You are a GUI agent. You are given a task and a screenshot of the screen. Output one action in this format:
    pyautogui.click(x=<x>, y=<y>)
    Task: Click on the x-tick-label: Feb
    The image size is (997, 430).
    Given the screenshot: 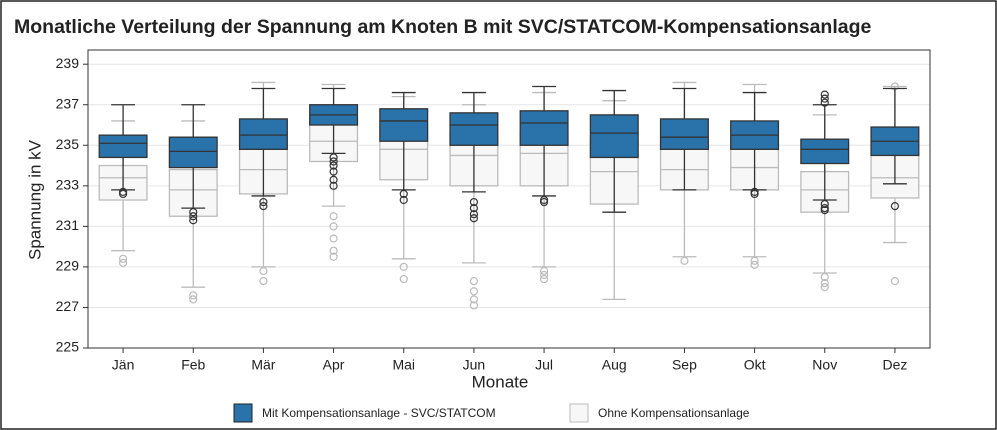 What is the action you would take?
    pyautogui.click(x=193, y=365)
    